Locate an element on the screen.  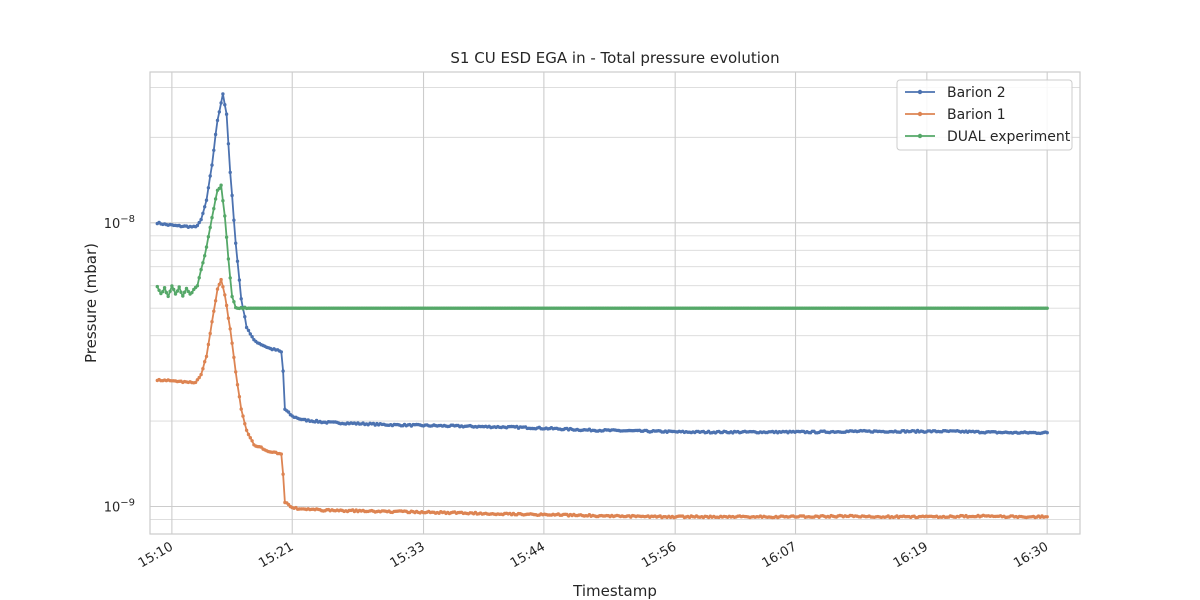
legend-item: Barion 2 is located at coordinates (955, 93).